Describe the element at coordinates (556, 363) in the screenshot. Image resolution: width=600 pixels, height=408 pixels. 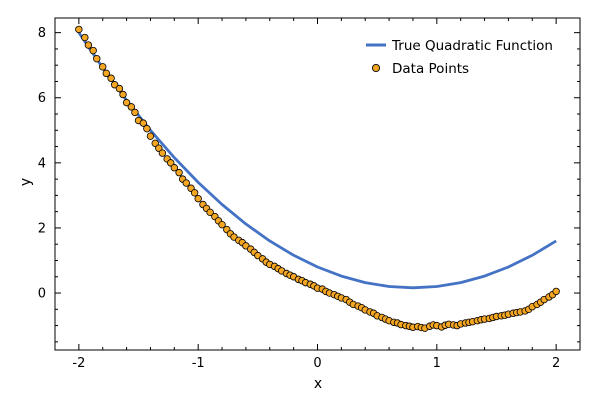
I see `x-tick-label: 2` at that location.